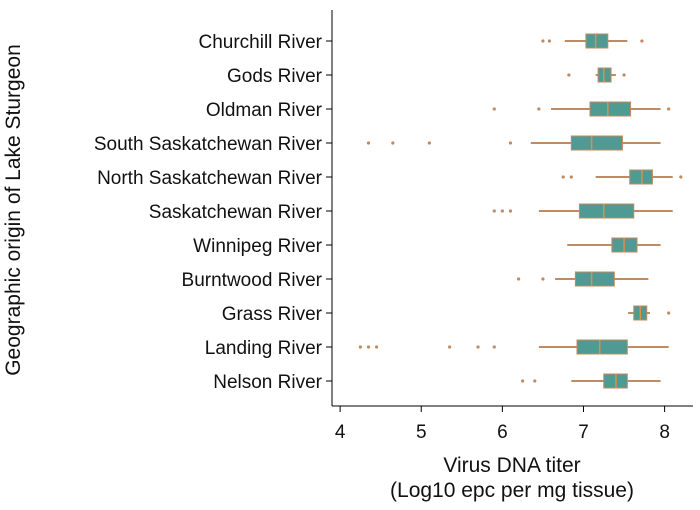  Describe the element at coordinates (583, 432) in the screenshot. I see `x-tick-label: 7` at that location.